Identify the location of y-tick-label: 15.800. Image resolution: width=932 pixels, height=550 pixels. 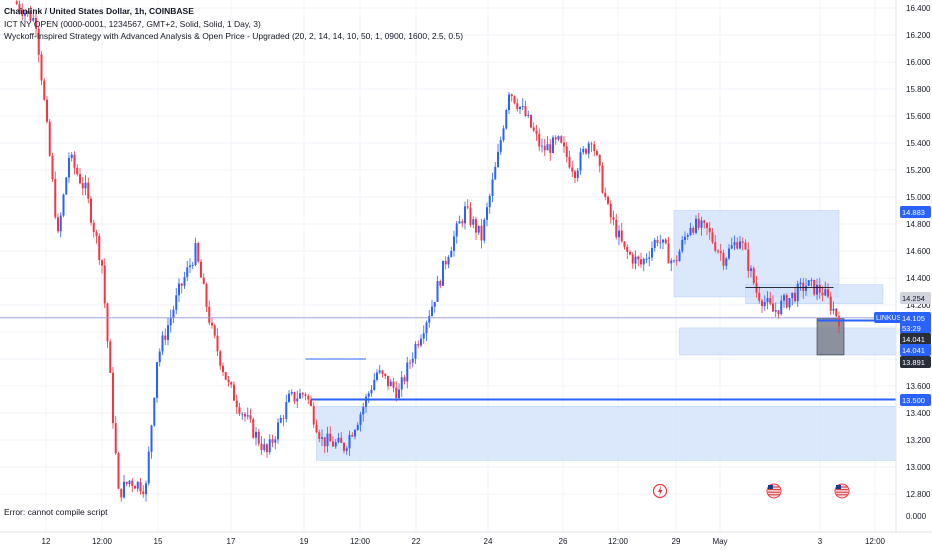
(918, 89).